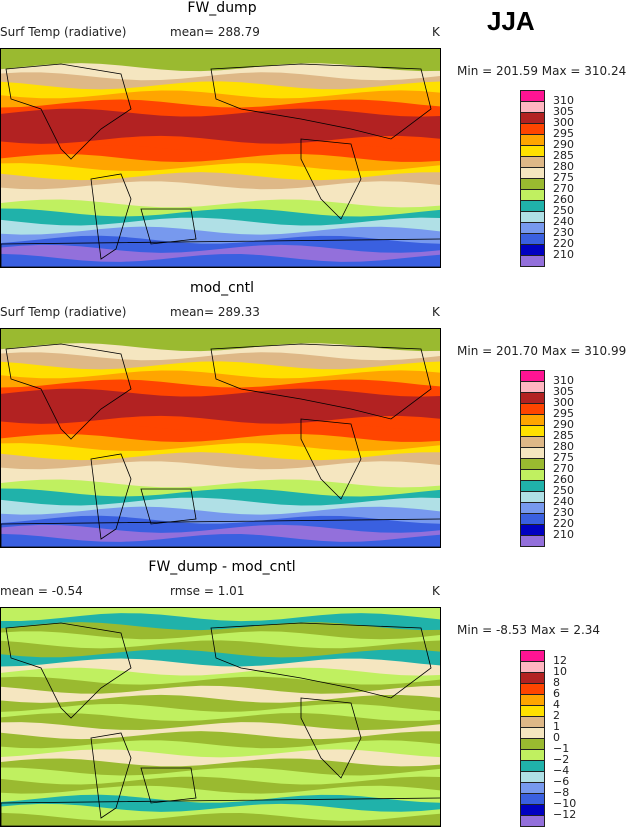  What do you see at coordinates (548, 738) in the screenshot?
I see `colorbar: 12 10 8 6 4 2 1 0 −1 −2 −4 −6 −8 −10 −12` at bounding box center [548, 738].